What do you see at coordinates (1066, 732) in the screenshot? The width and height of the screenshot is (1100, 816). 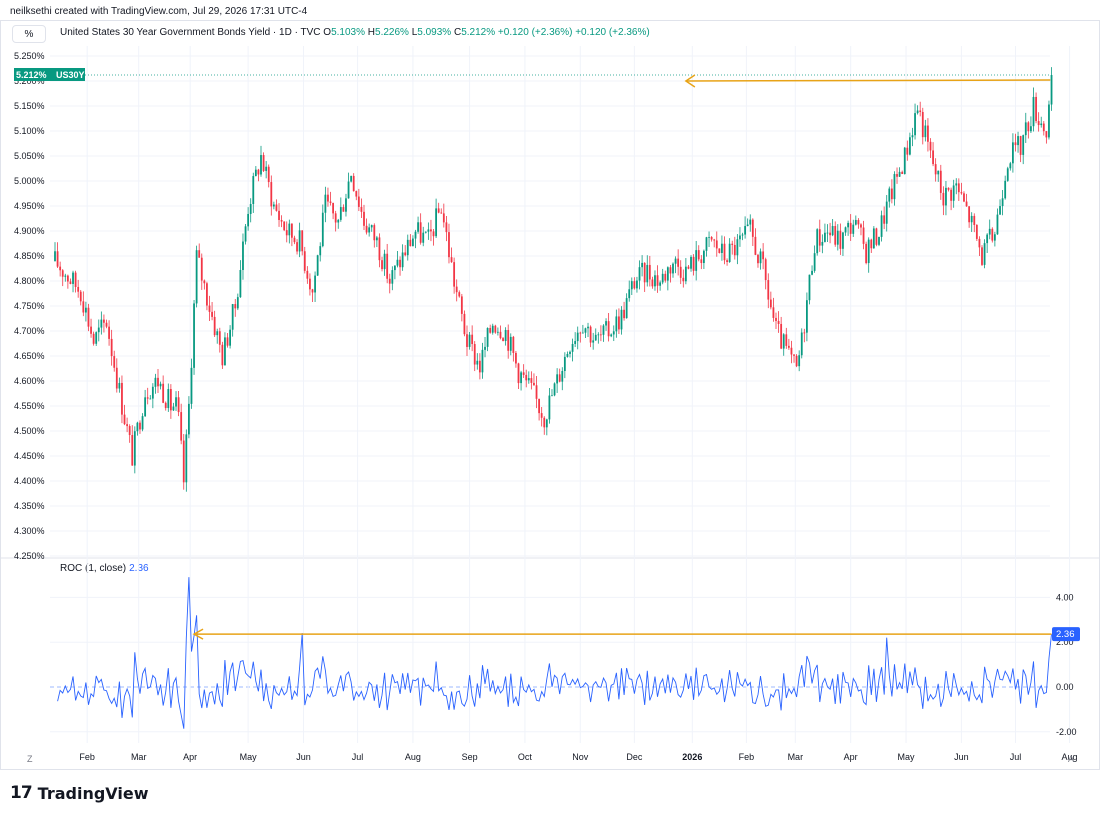 I see `roc-tick-label: -2.00` at bounding box center [1066, 732].